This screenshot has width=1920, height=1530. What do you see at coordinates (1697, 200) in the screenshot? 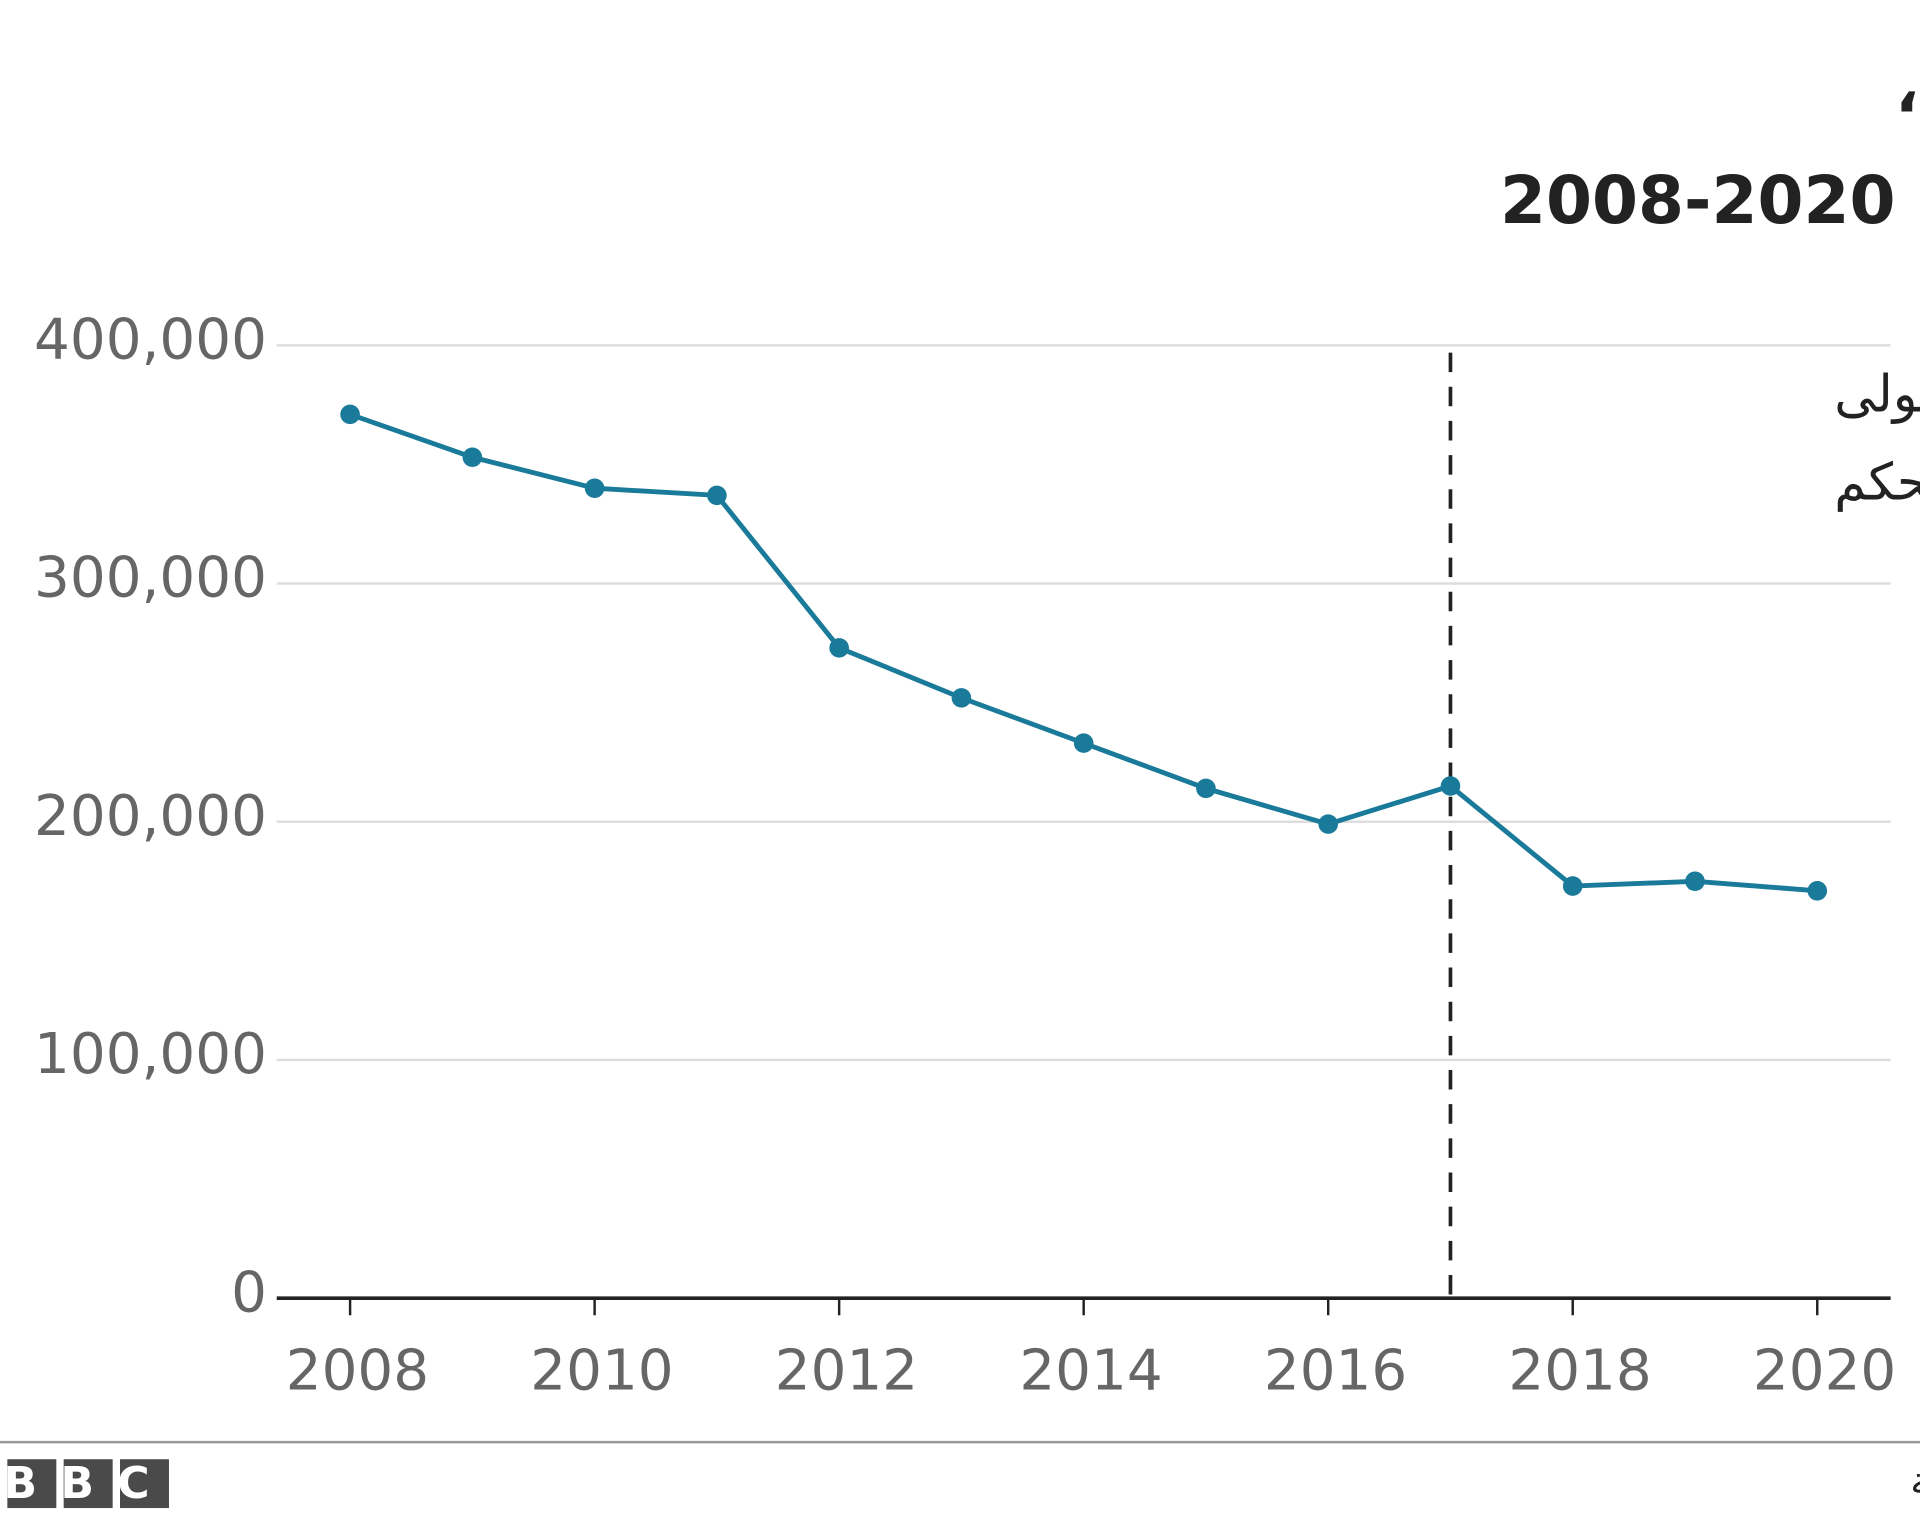
I see `chart-title-line: 2008-2020` at bounding box center [1697, 200].